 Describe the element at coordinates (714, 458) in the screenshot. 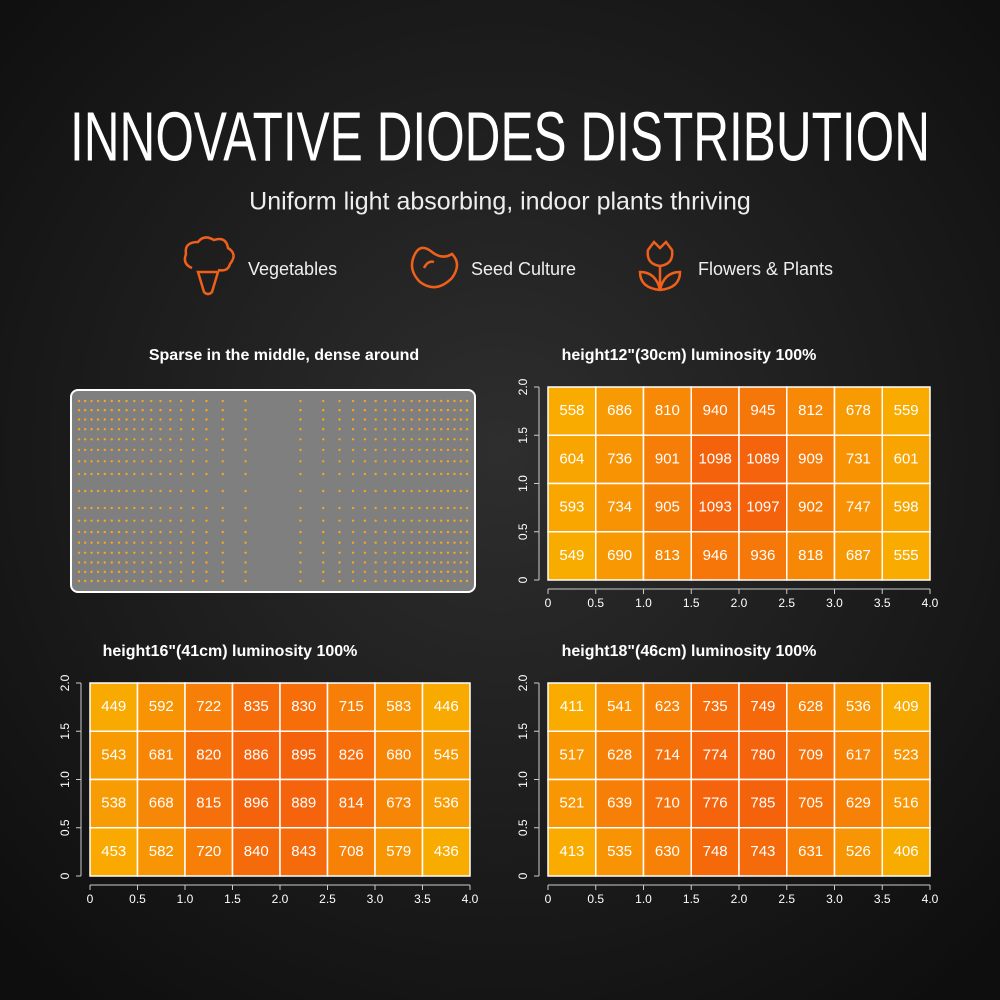

I see `cell-label: 1098` at that location.